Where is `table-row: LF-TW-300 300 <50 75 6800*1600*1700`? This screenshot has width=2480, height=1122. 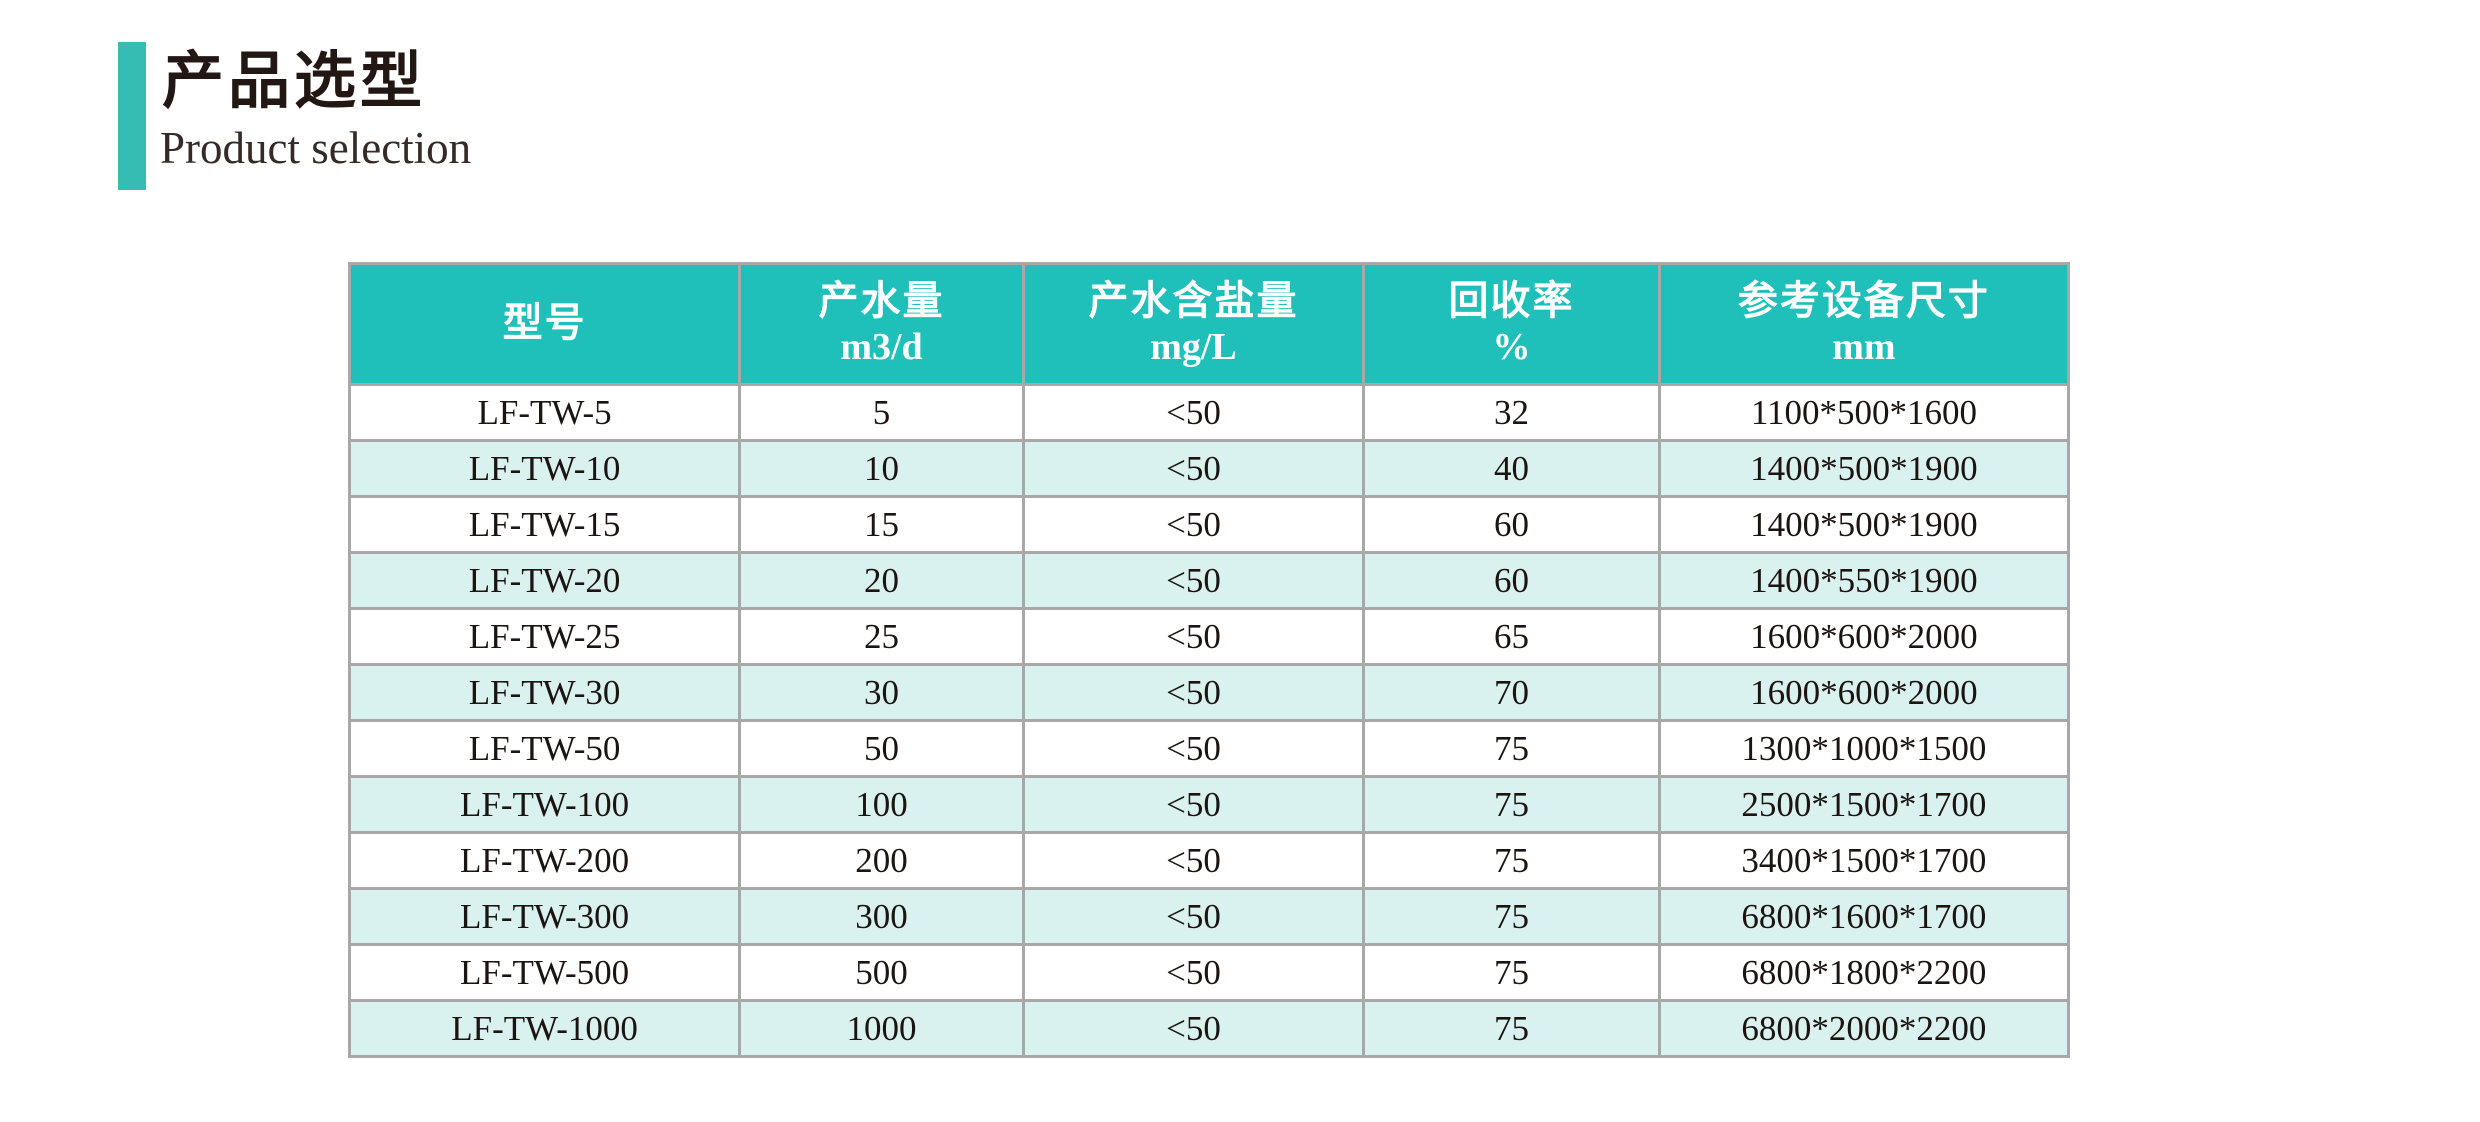 table-row: LF-TW-300 300 <50 75 6800*1600*1700 is located at coordinates (1209, 916).